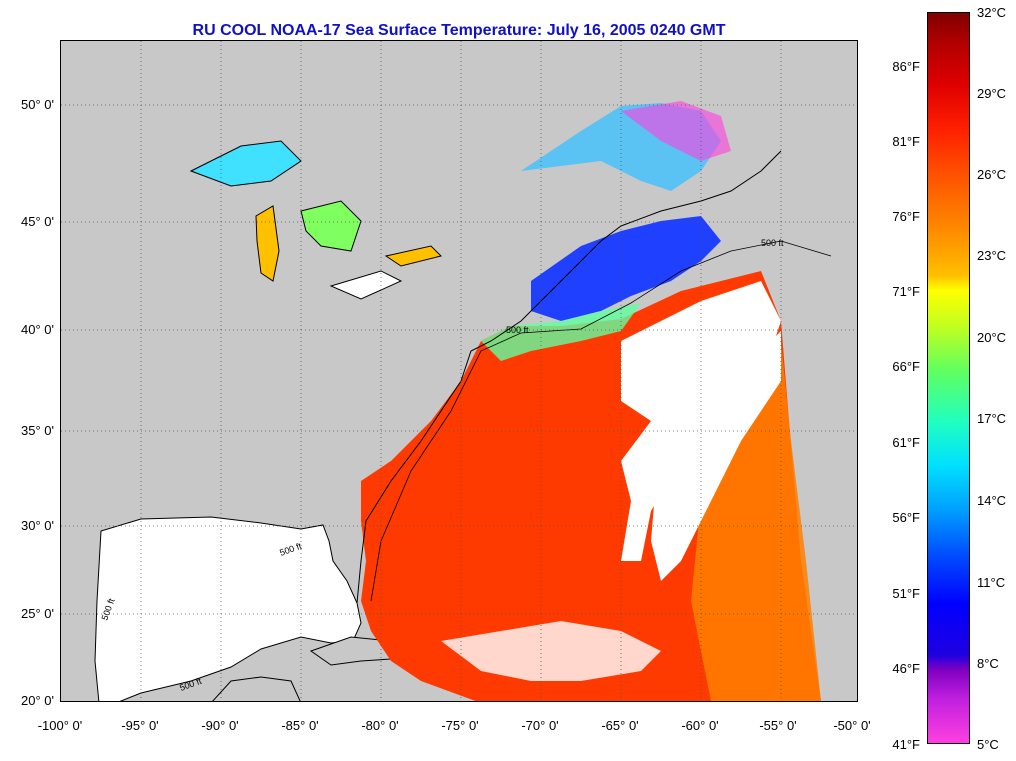  Describe the element at coordinates (228, 608) in the screenshot. I see `gulf-of-mexico` at that location.